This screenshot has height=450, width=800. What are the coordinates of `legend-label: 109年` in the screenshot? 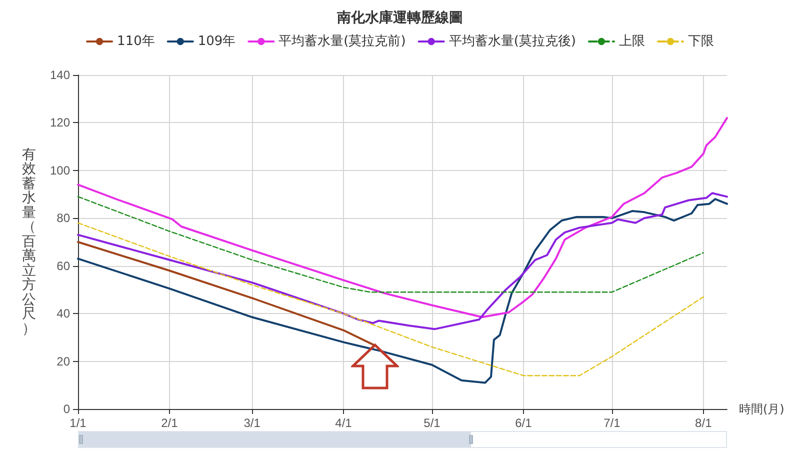 It's located at (217, 41).